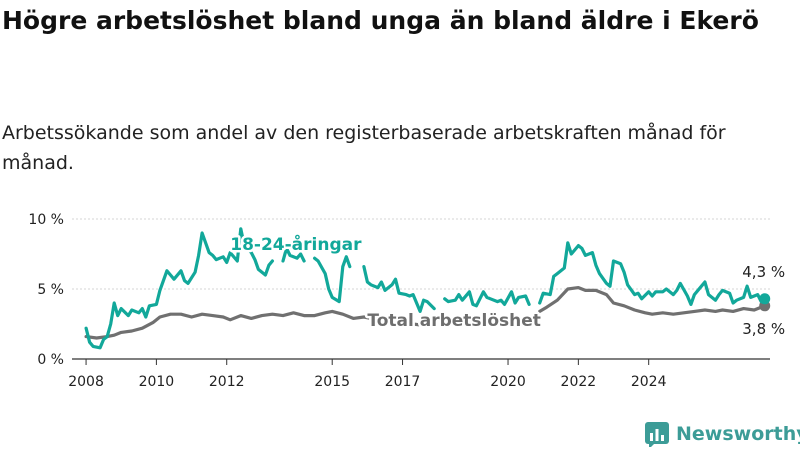 The height and width of the screenshot is (450, 800). Describe the element at coordinates (50, 360) in the screenshot. I see `y-tick-label: 0 %` at that location.